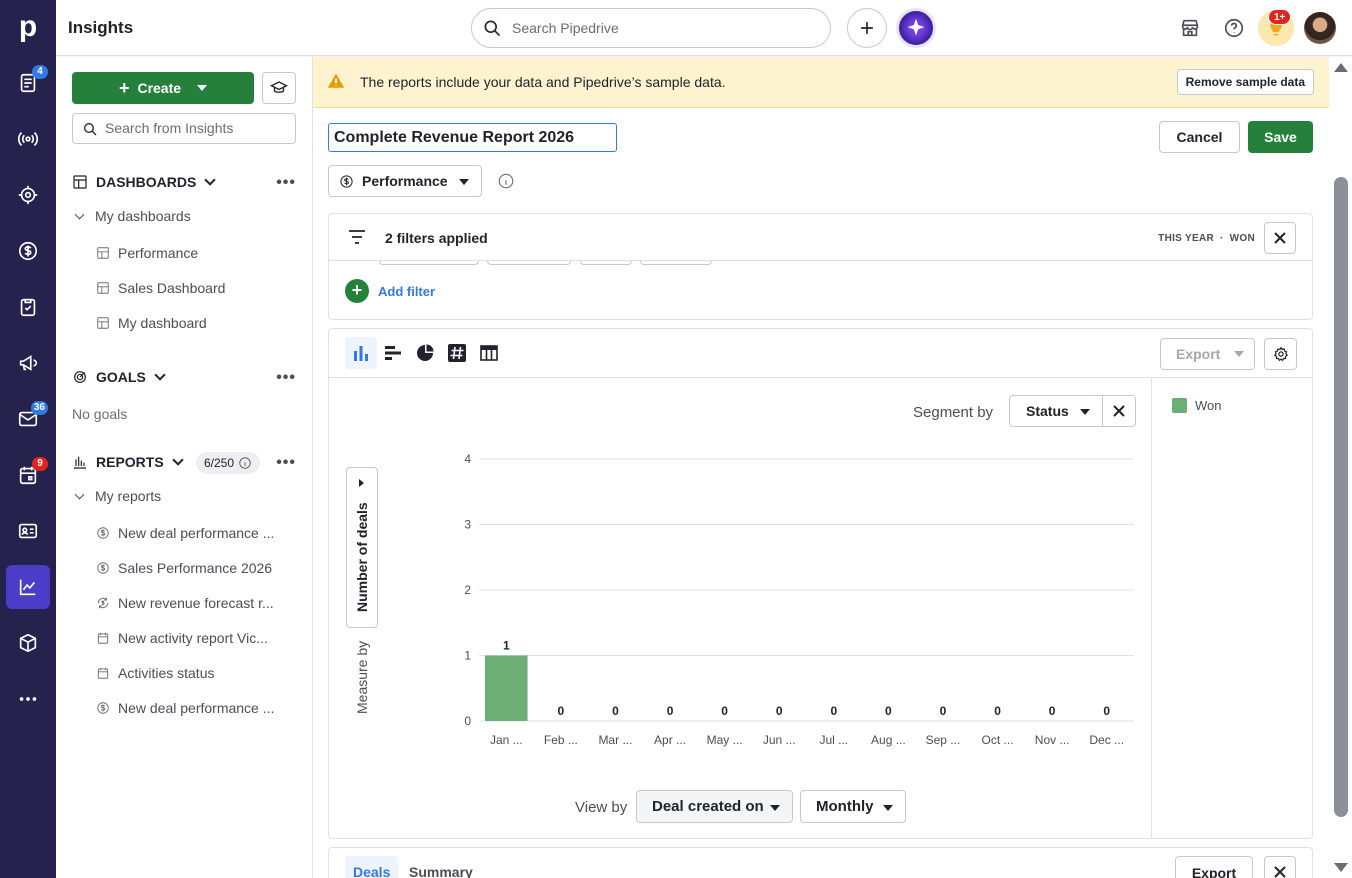 This screenshot has height=878, width=1352. What do you see at coordinates (1320, 28) in the screenshot?
I see `user-avatar` at bounding box center [1320, 28].